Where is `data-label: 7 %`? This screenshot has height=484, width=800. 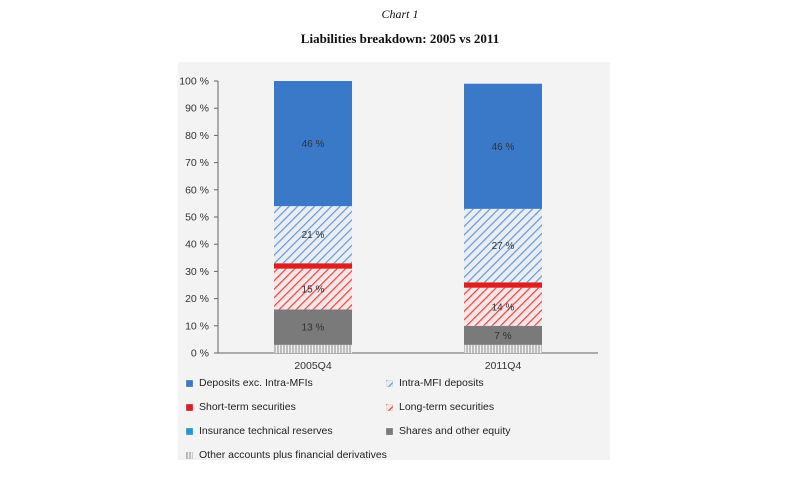
data-label: 7 % is located at coordinates (502, 336).